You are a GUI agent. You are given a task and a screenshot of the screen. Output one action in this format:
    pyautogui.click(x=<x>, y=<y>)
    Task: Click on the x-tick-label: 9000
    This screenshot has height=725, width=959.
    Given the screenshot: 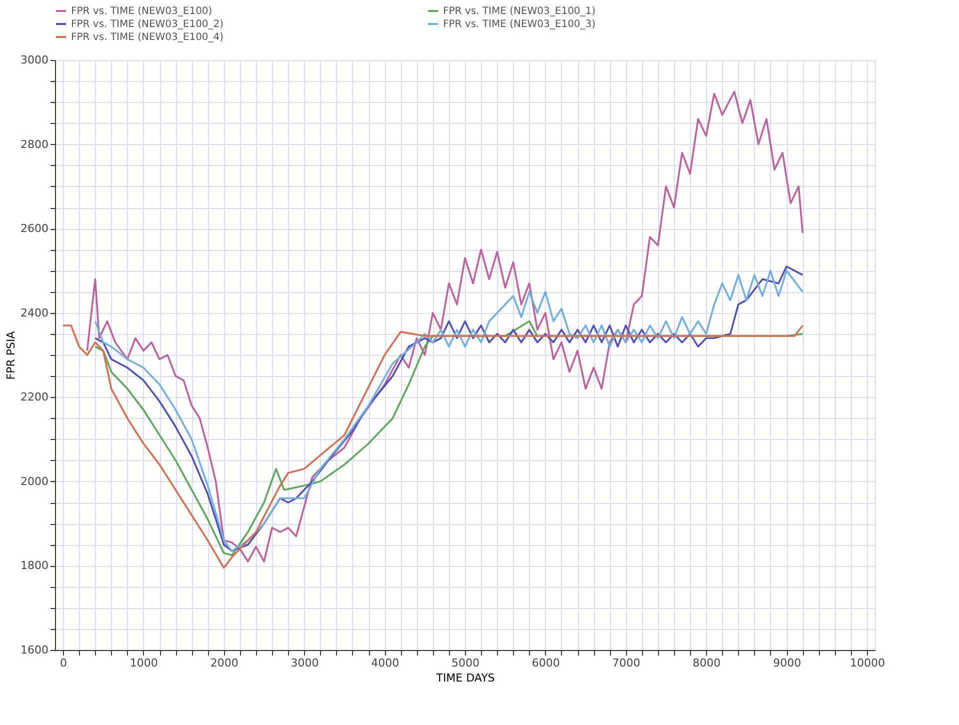 What is the action you would take?
    pyautogui.click(x=787, y=663)
    